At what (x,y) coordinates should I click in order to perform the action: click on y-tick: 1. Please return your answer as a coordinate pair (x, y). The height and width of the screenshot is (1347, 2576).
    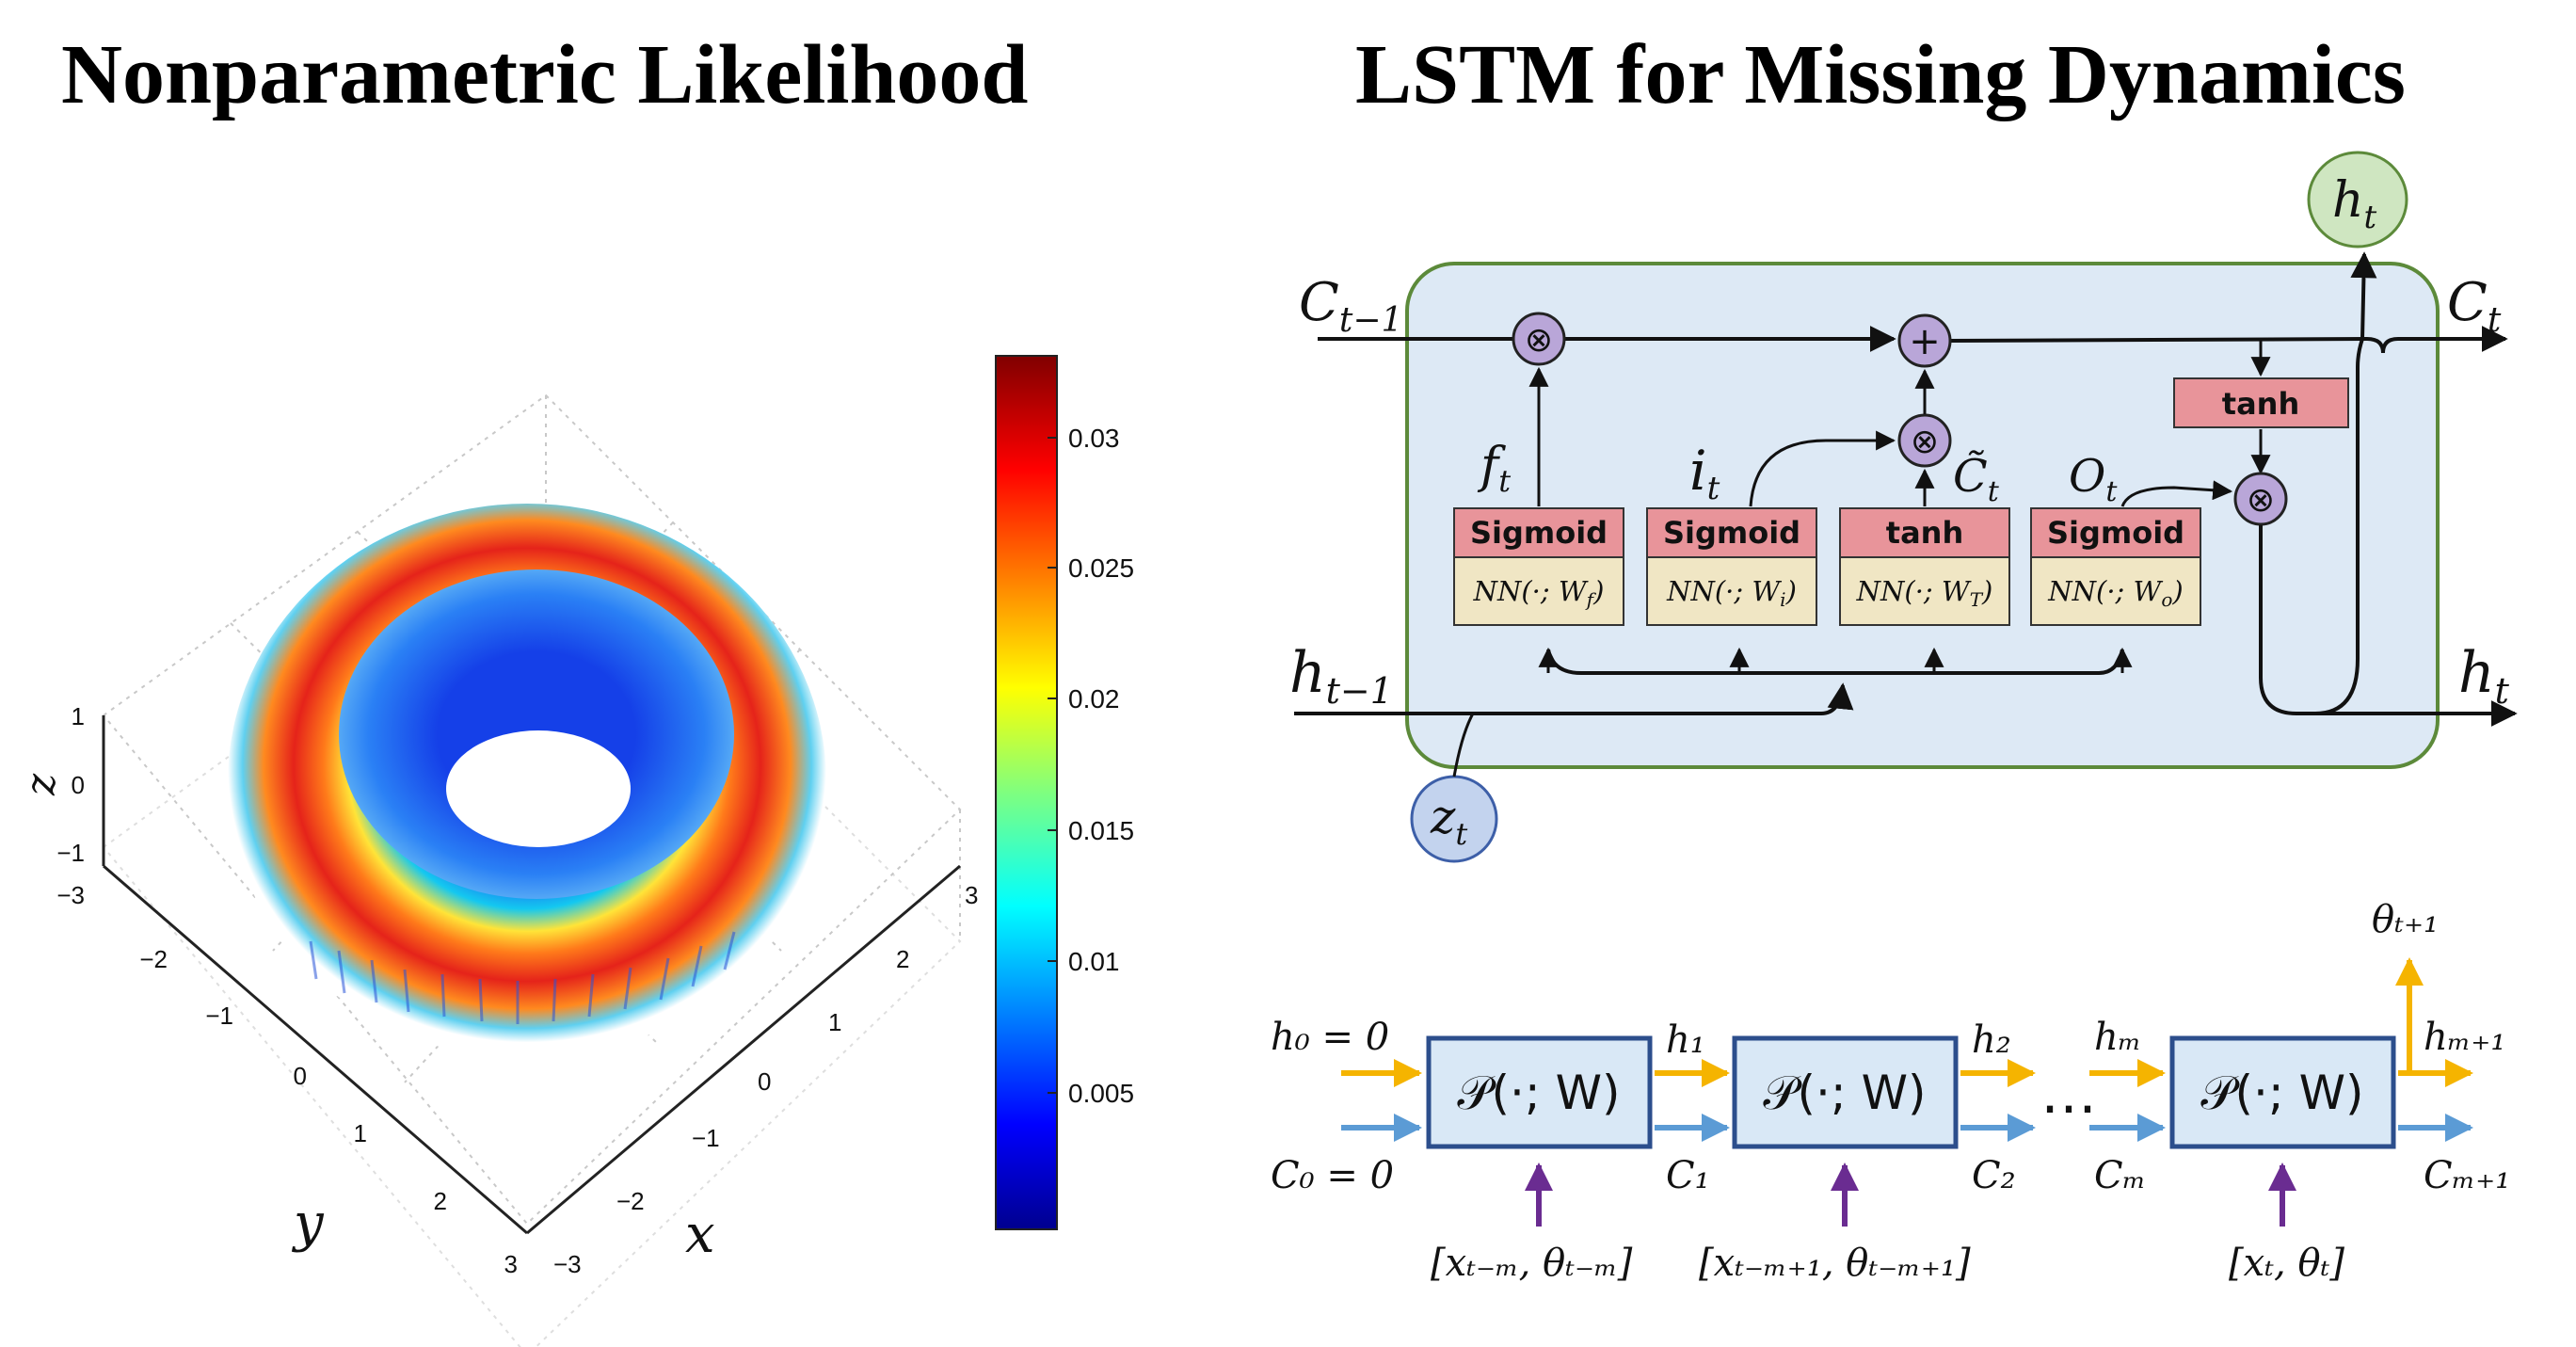
    Looking at the image, I should click on (360, 1133).